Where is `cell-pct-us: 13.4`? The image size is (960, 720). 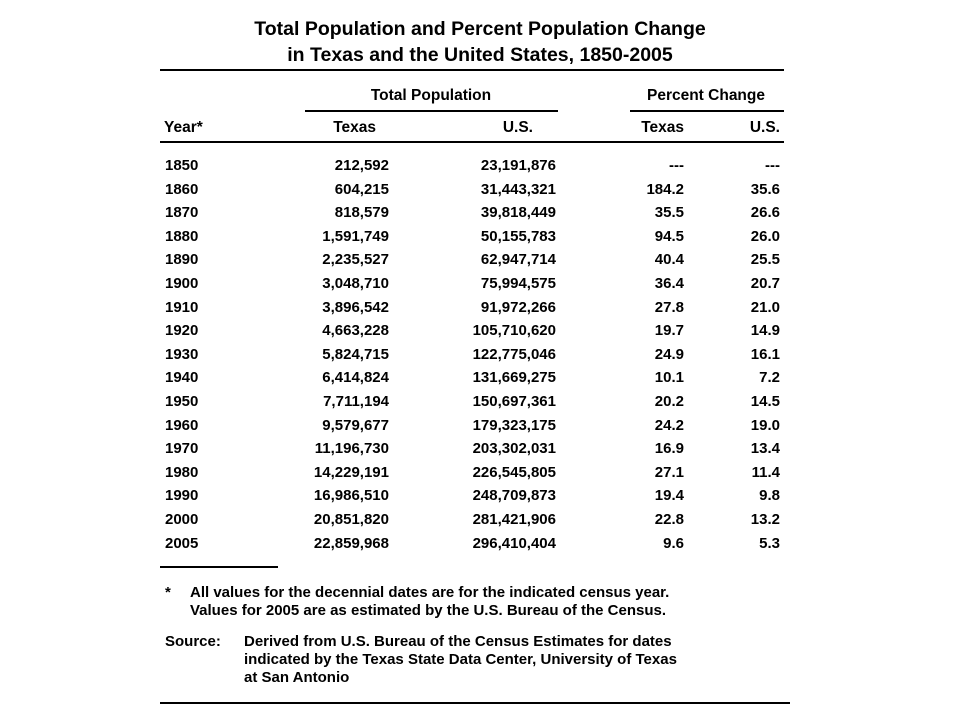 cell-pct-us: 13.4 is located at coordinates (765, 449).